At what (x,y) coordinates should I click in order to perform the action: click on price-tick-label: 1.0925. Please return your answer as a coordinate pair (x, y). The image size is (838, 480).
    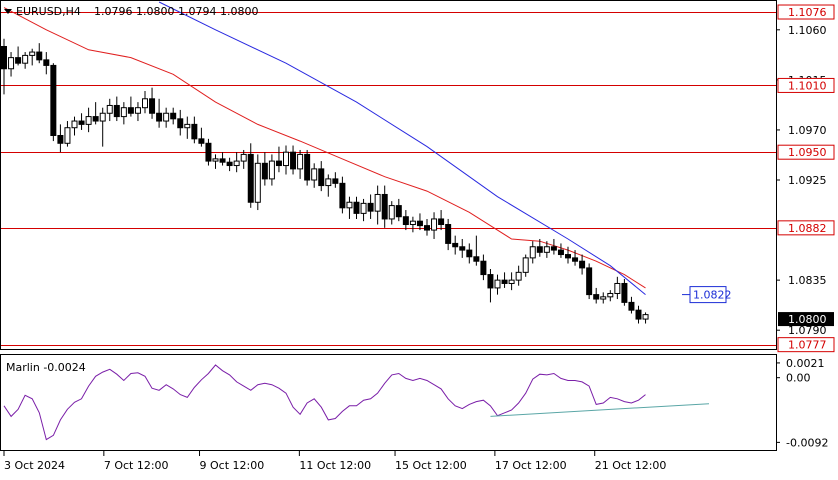
    Looking at the image, I should click on (807, 180).